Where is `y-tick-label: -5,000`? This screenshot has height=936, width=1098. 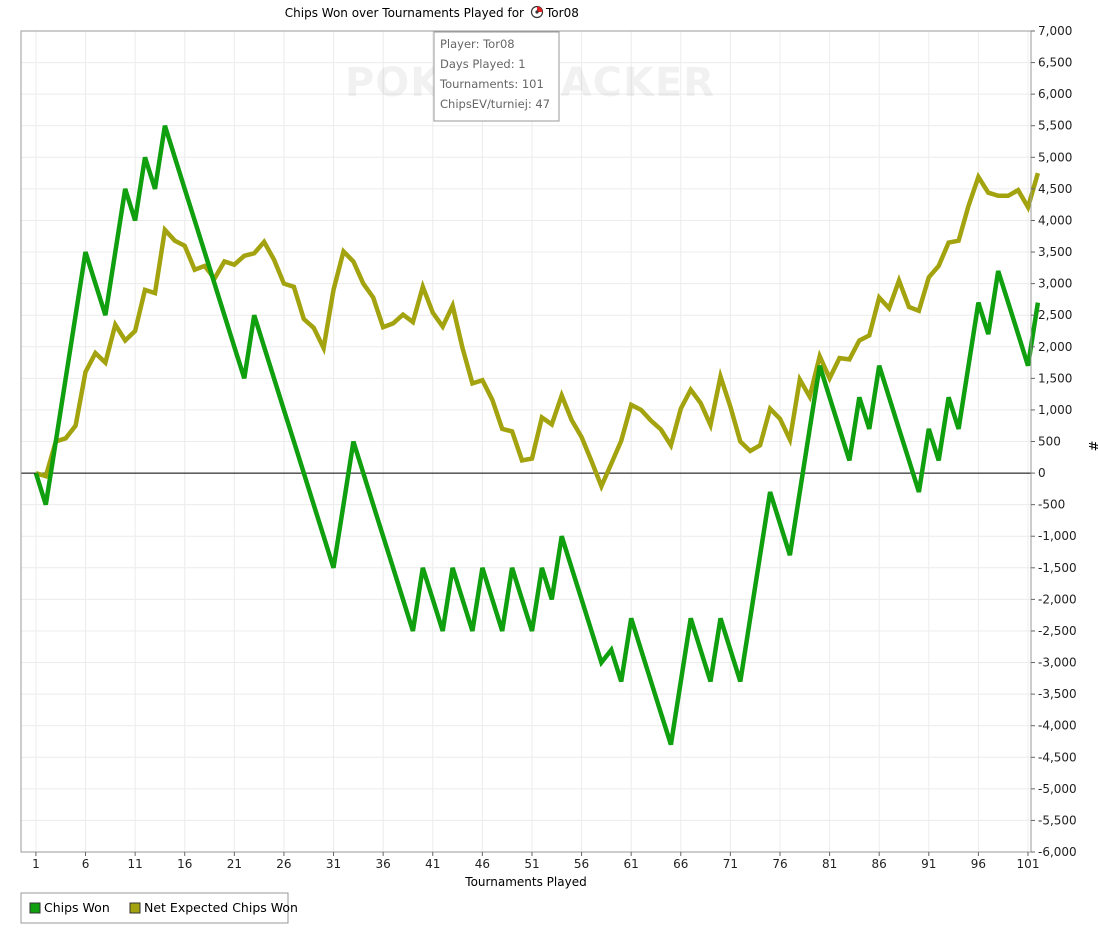 y-tick-label: -5,000 is located at coordinates (1057, 789).